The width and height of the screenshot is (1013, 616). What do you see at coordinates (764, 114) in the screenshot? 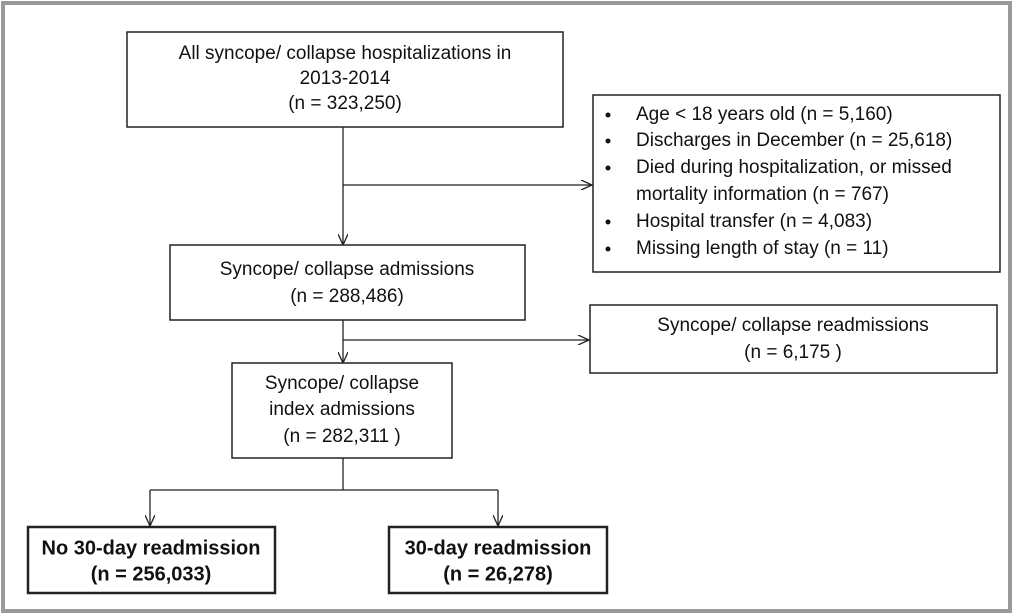
I see `list-item: Age < 18 years old (n = 5,160)` at bounding box center [764, 114].